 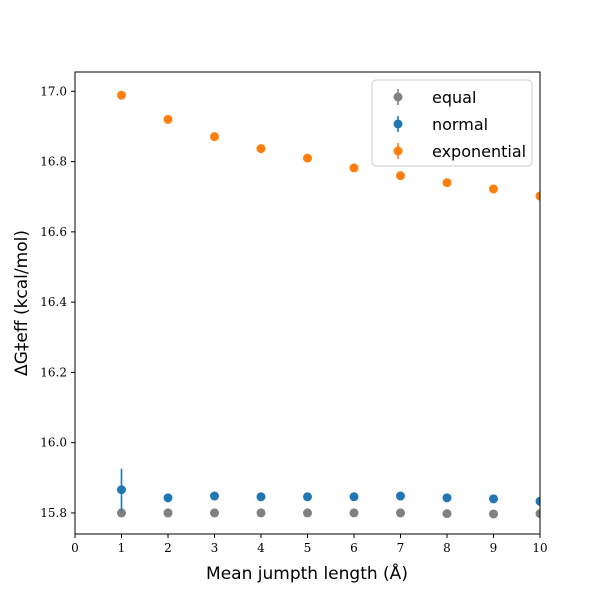 What do you see at coordinates (328, 145) in the screenshot?
I see `series-exponential` at bounding box center [328, 145].